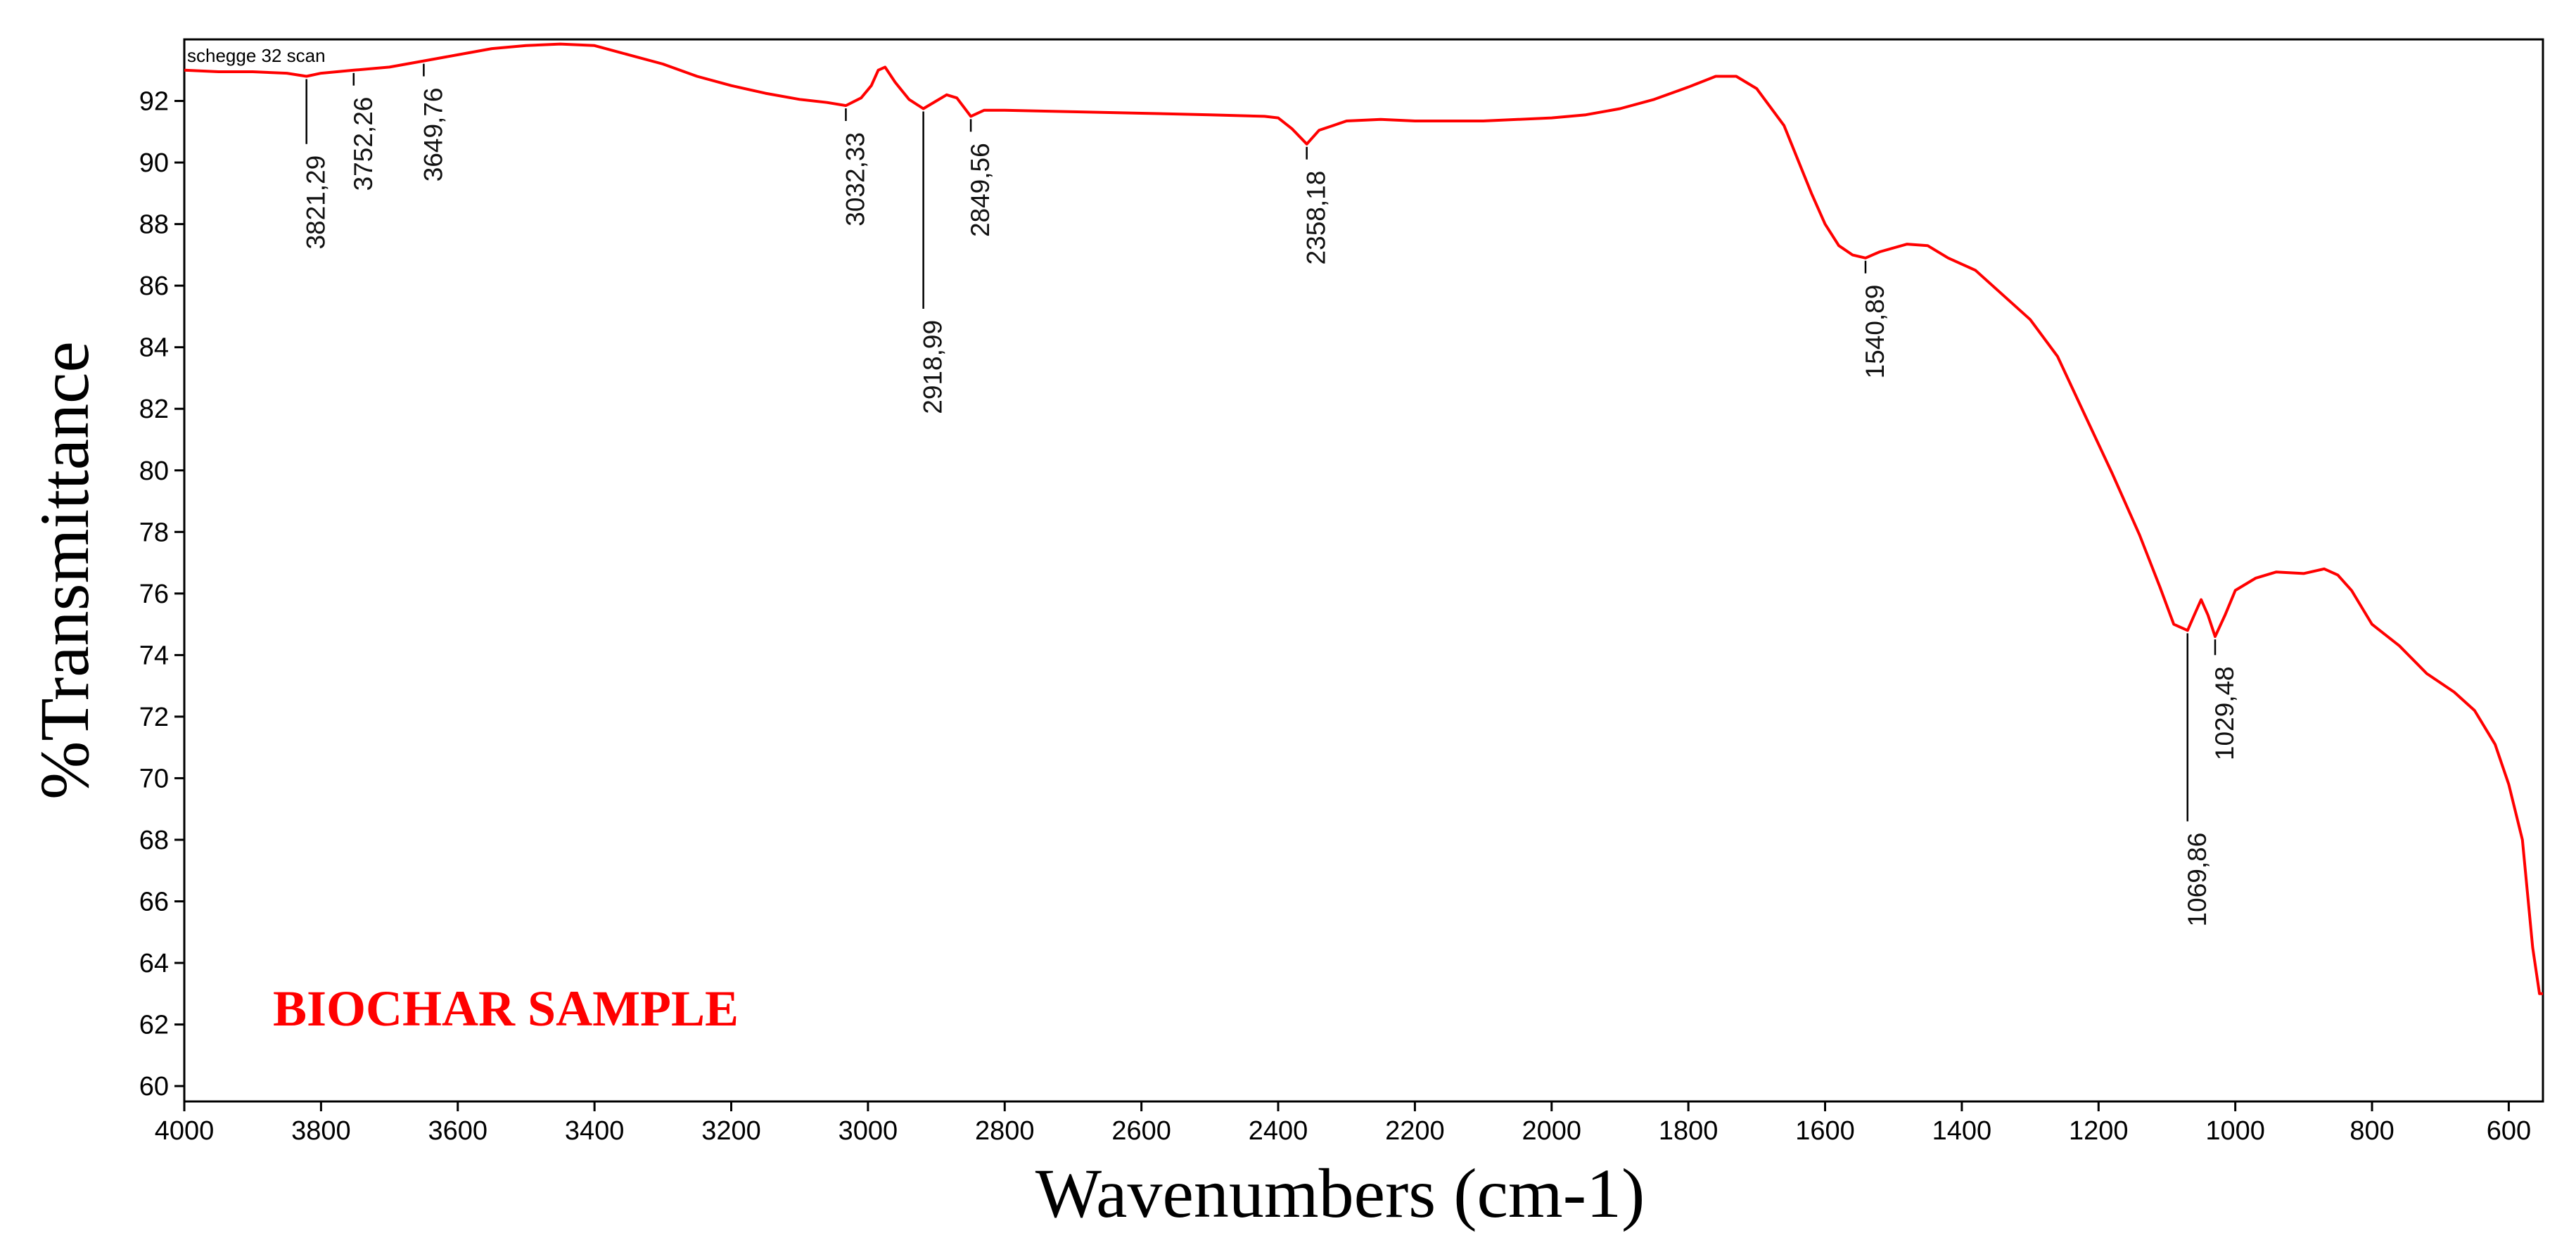  What do you see at coordinates (433, 135) in the screenshot?
I see `peak-label: 3649,76` at bounding box center [433, 135].